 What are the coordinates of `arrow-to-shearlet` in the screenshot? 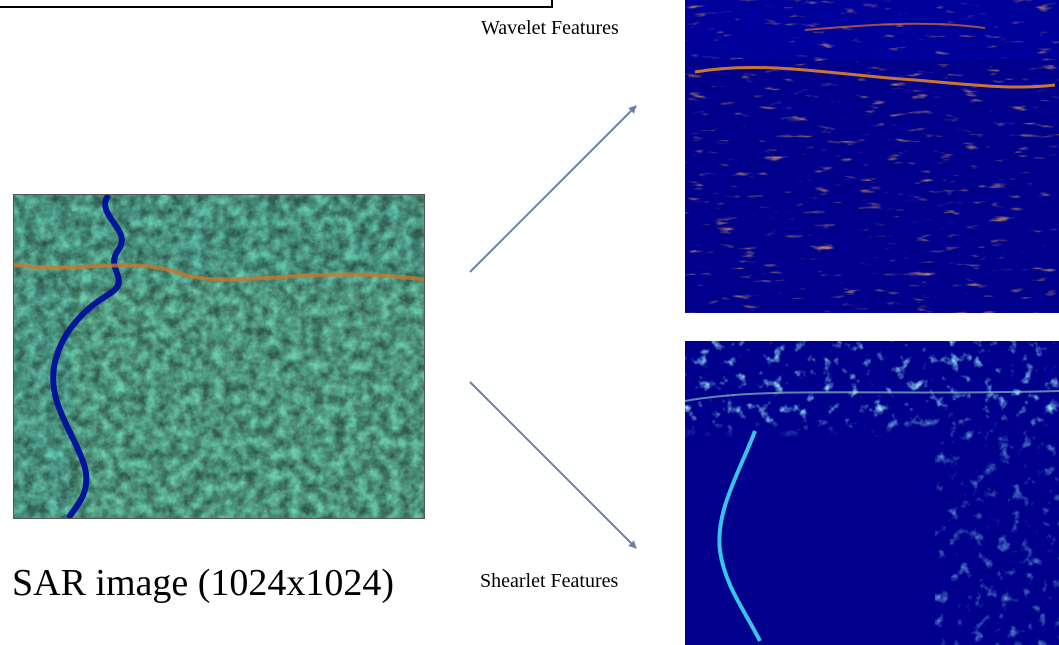 It's located at (553, 465).